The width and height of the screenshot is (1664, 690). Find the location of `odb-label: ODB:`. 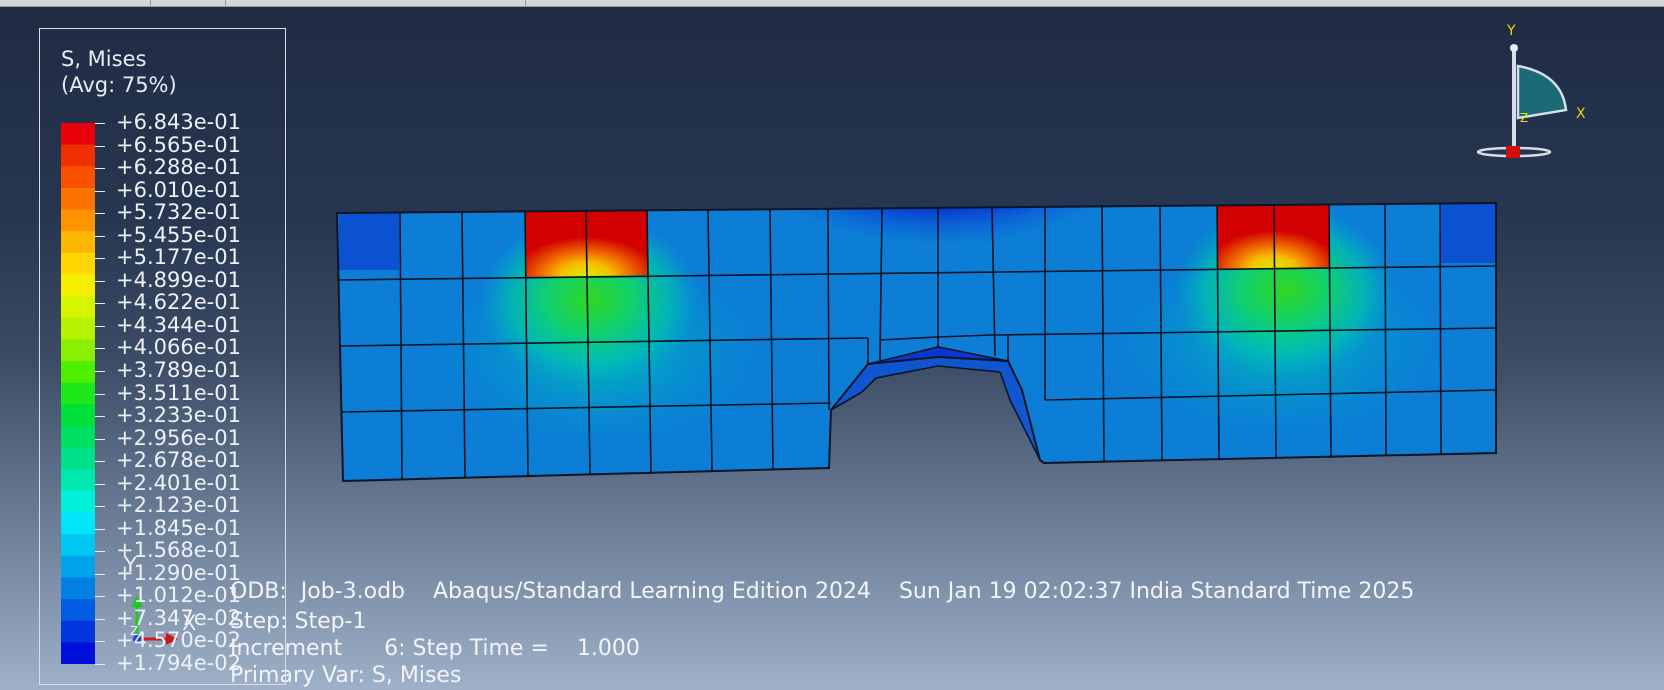

odb-label: ODB: is located at coordinates (258, 591).